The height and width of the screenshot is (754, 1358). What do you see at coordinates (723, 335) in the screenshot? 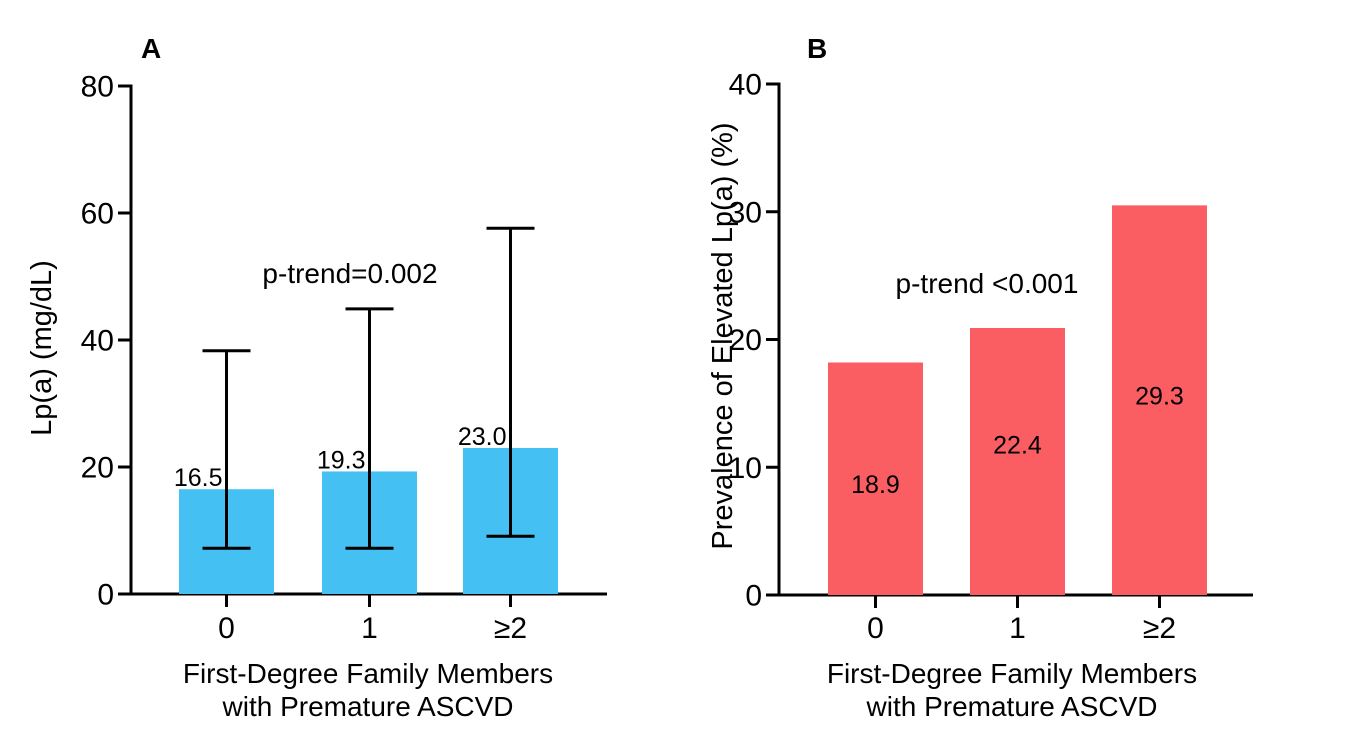
I see `y-axis-label-b: Prevalence of Elevated Lp(a) (%)` at bounding box center [723, 335].